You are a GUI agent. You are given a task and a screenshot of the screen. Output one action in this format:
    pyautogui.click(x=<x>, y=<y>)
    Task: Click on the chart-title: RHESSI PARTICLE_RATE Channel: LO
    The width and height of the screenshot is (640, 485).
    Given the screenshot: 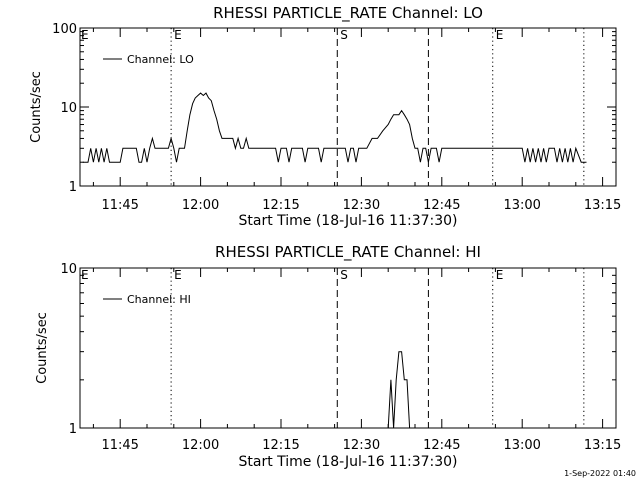 What is the action you would take?
    pyautogui.click(x=348, y=13)
    